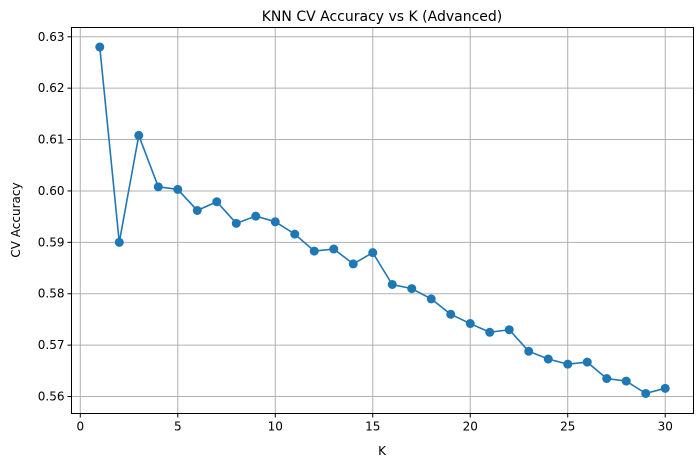  I want to click on y-tick-label: 0.62, so click(51, 88).